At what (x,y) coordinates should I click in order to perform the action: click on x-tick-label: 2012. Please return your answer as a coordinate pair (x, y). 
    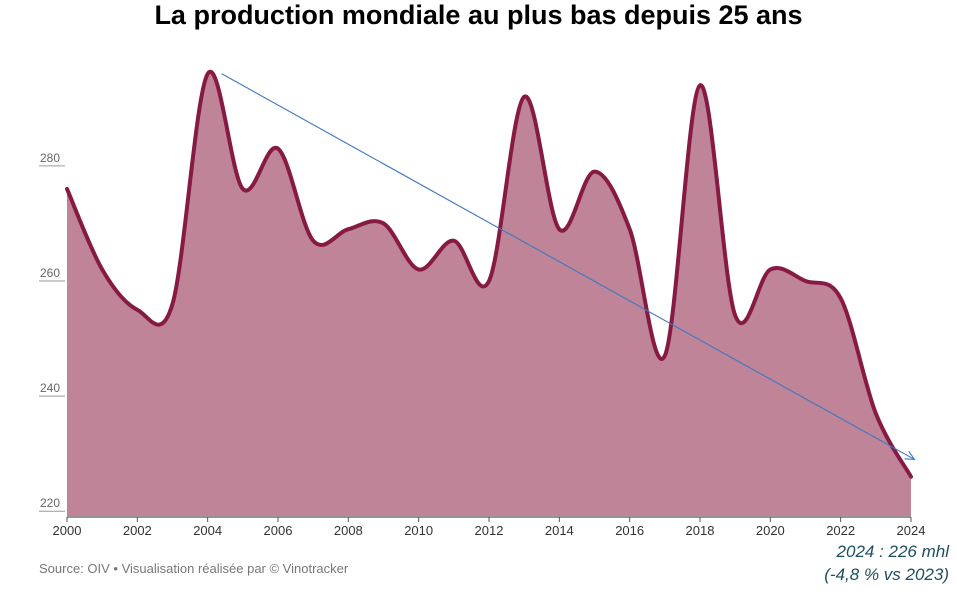
    Looking at the image, I should click on (489, 530).